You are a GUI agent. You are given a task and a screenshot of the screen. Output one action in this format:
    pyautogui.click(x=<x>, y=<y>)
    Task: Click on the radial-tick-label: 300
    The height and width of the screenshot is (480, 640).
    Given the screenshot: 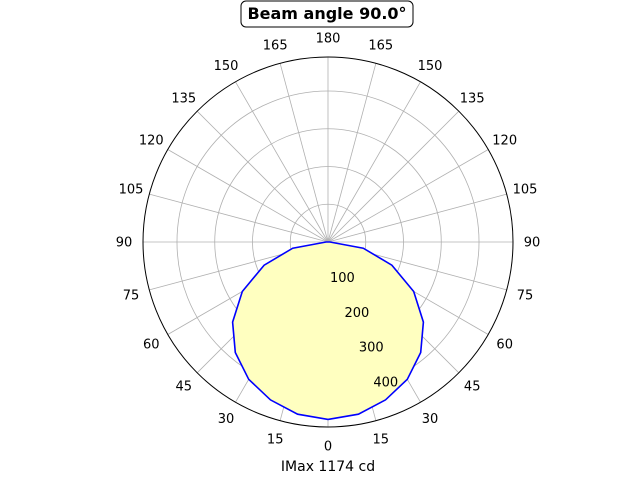 What is the action you would take?
    pyautogui.click(x=371, y=348)
    